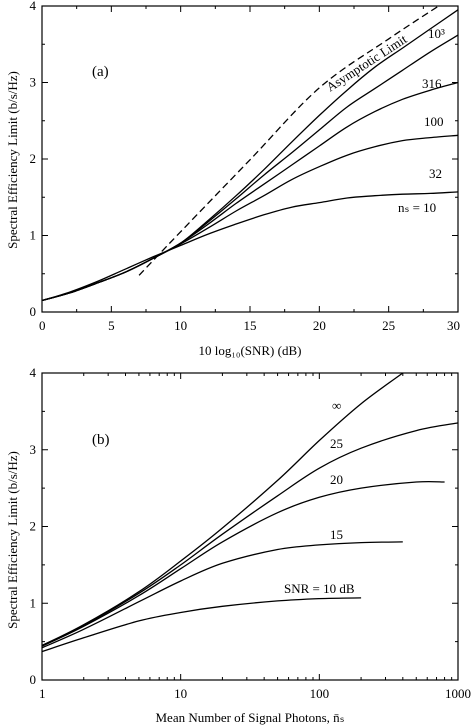 This screenshot has height=725, width=474. What do you see at coordinates (320, 693) in the screenshot?
I see `panel-b-xtick-label: 100` at bounding box center [320, 693].